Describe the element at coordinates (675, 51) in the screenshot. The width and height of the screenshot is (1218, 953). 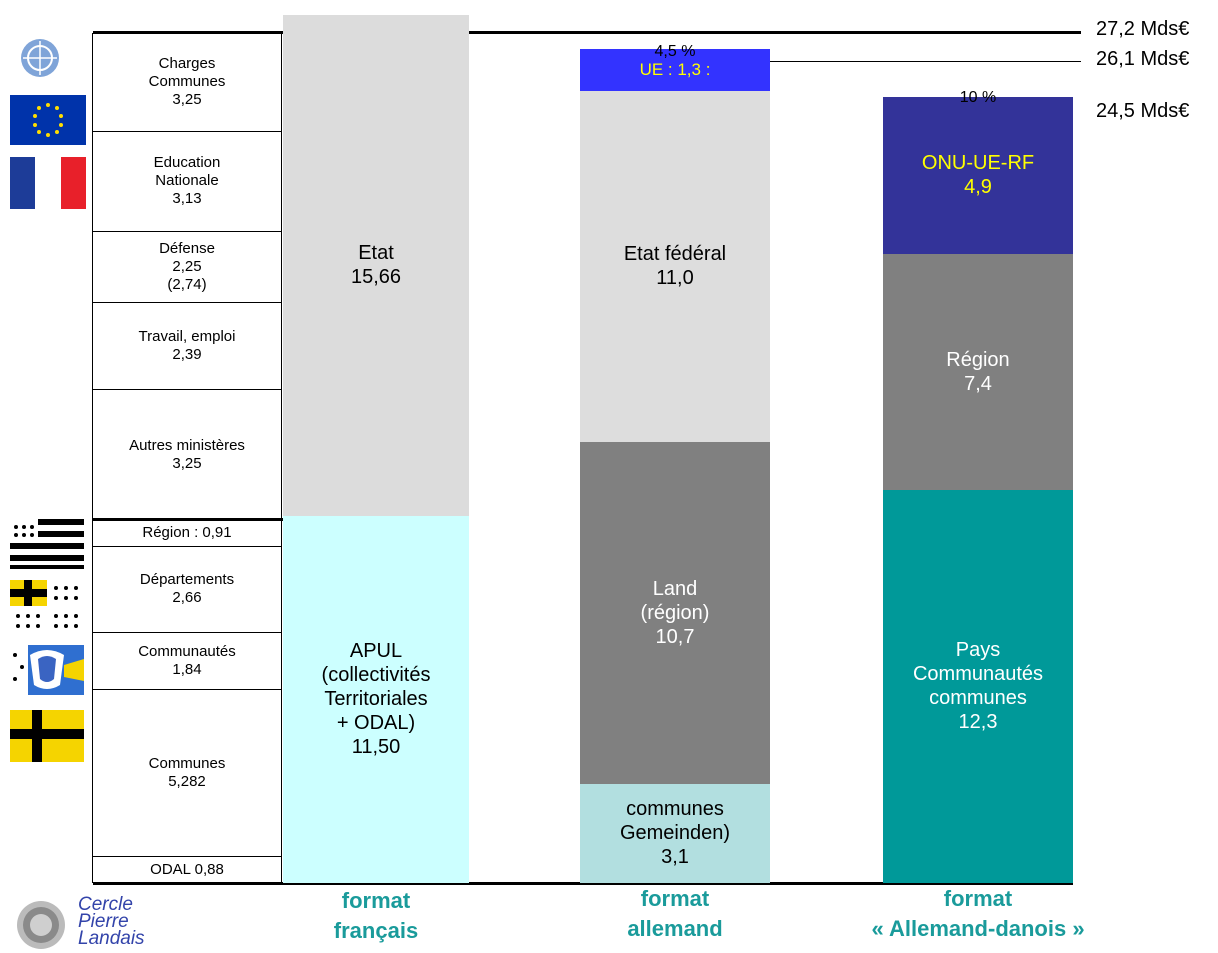
I see `percent-label-german: 4,5 %` at that location.